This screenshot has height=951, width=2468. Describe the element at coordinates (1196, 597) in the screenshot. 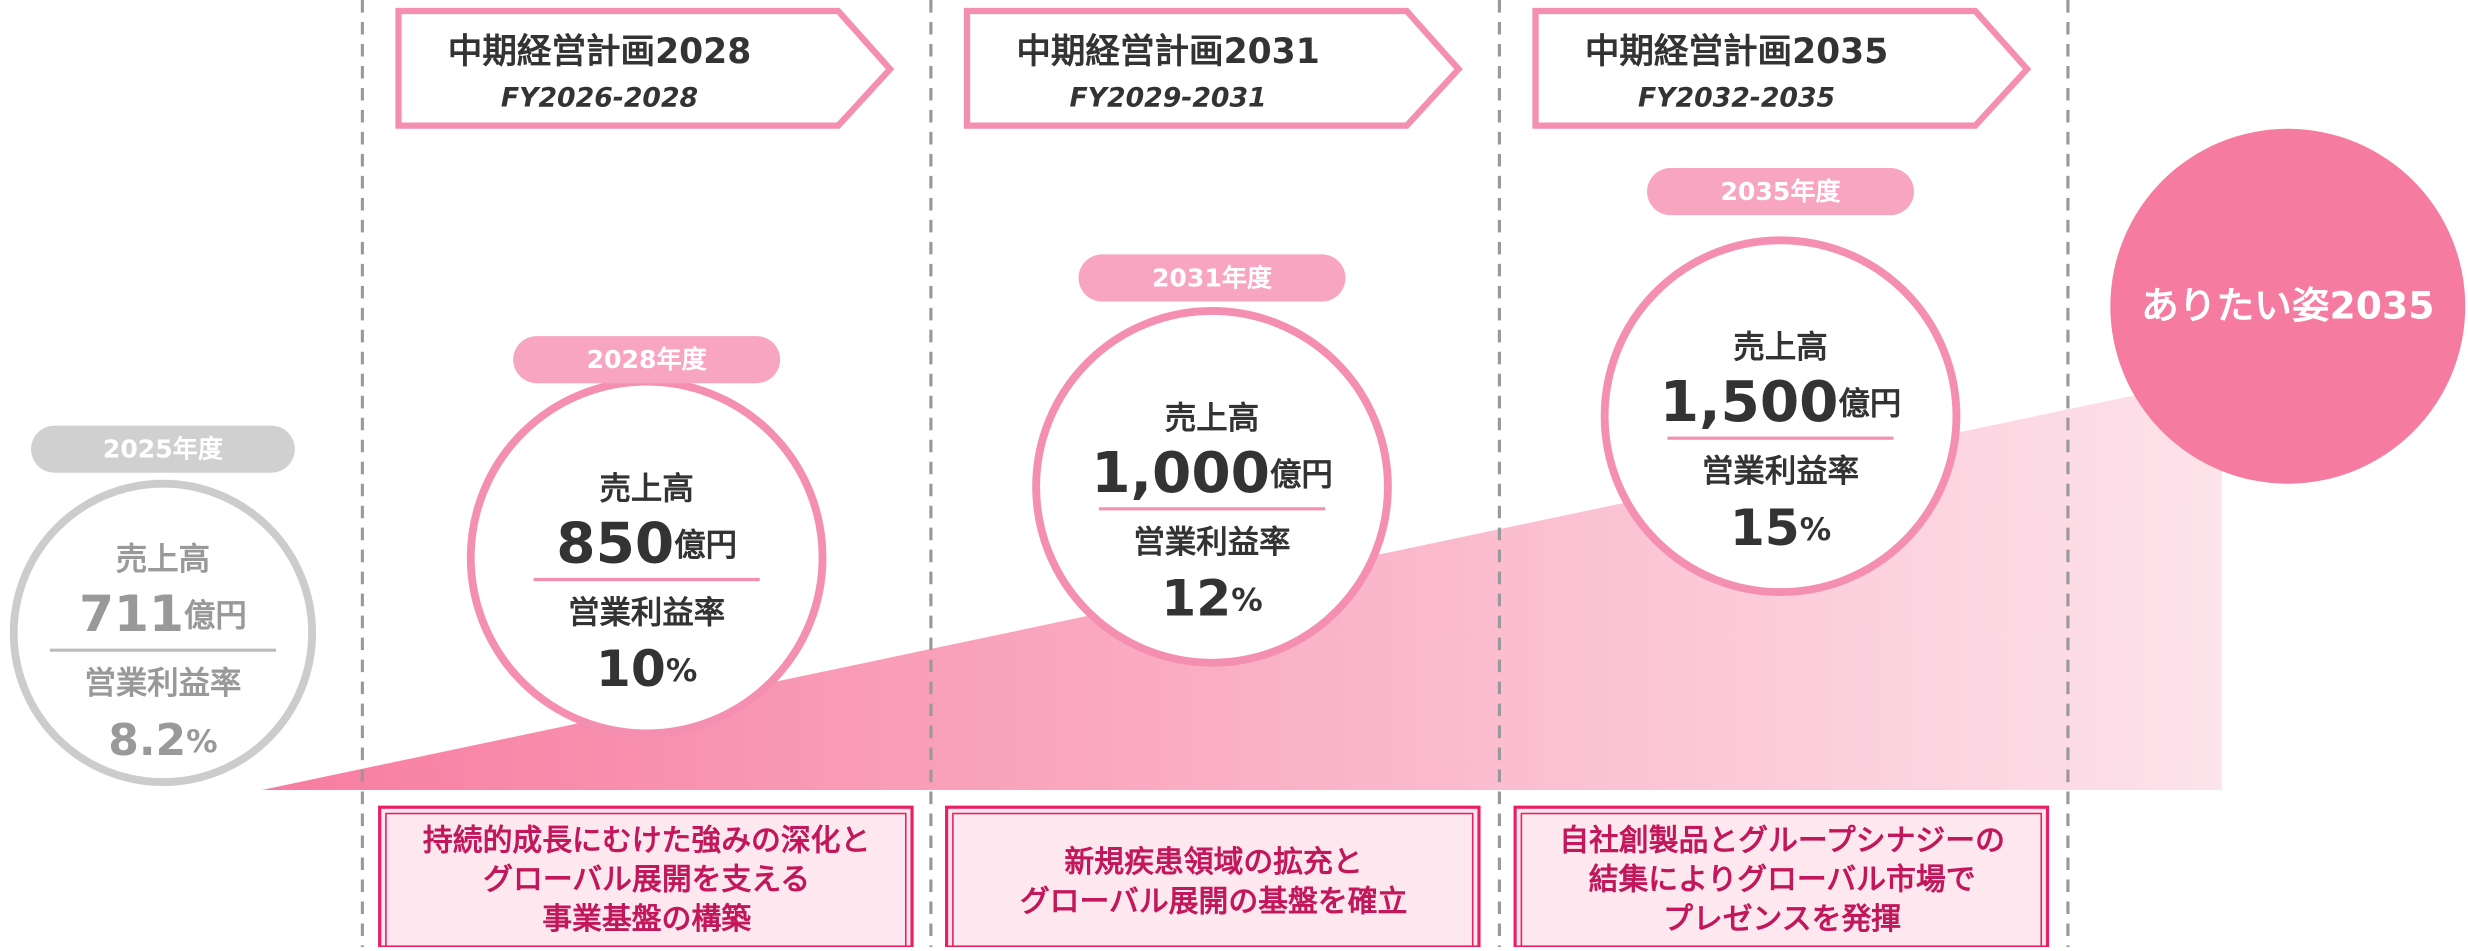

I see `margin-value: 12` at that location.